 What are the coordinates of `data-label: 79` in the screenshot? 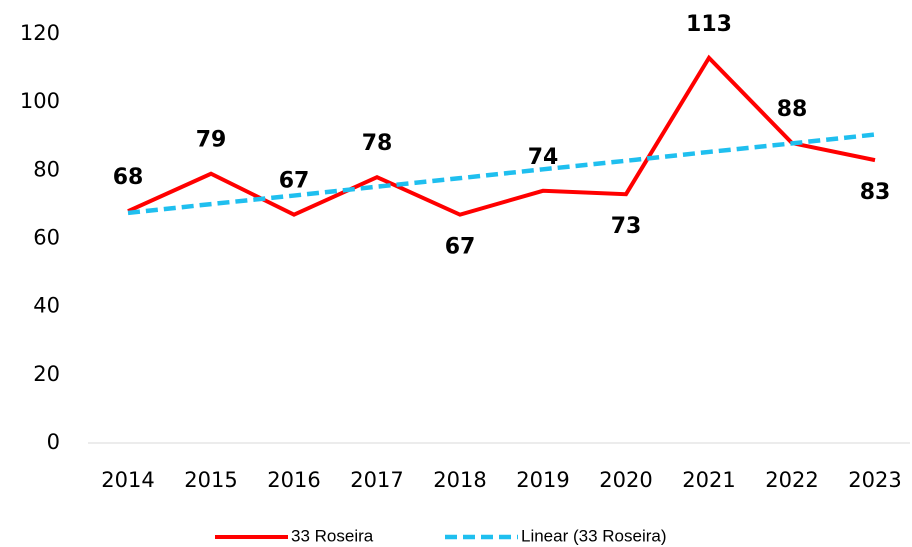 It's located at (211, 140).